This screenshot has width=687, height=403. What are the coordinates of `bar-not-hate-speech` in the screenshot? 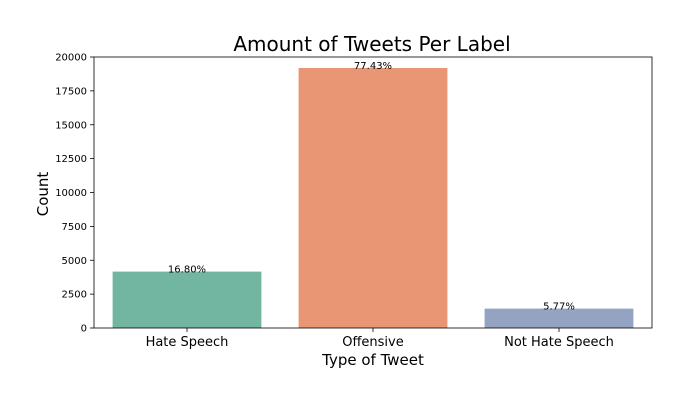 It's located at (559, 318).